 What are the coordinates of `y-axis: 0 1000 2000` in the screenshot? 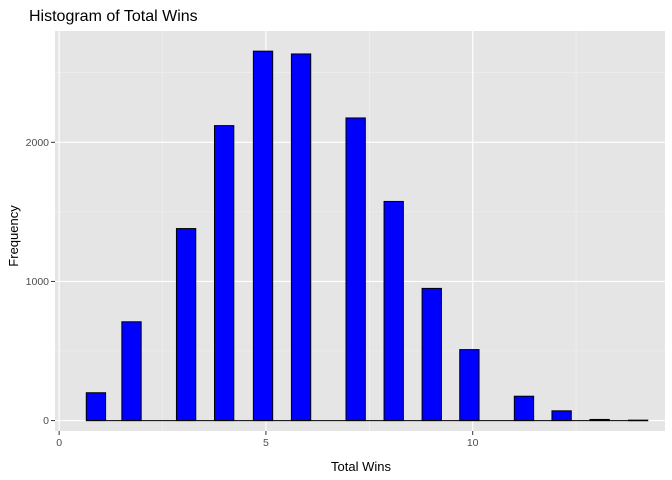 It's located at (40, 282).